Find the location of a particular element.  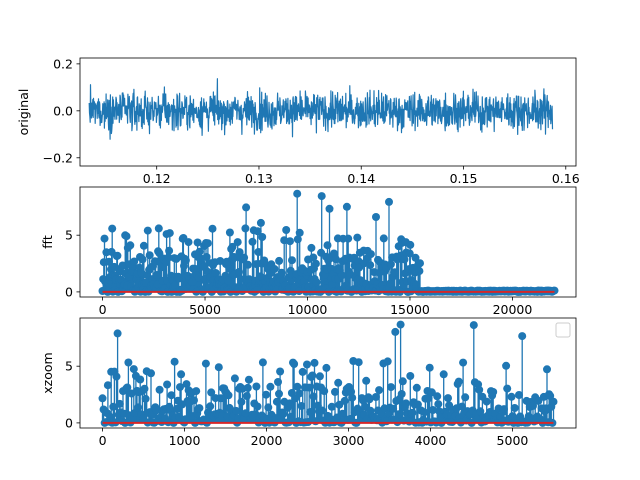

xzoom-xtick-label: 0 is located at coordinates (103, 440).